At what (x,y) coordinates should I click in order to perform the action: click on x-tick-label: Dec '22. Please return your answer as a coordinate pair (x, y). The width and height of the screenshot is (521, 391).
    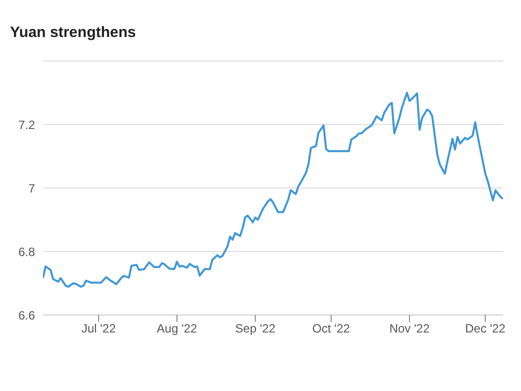
    Looking at the image, I should click on (485, 329).